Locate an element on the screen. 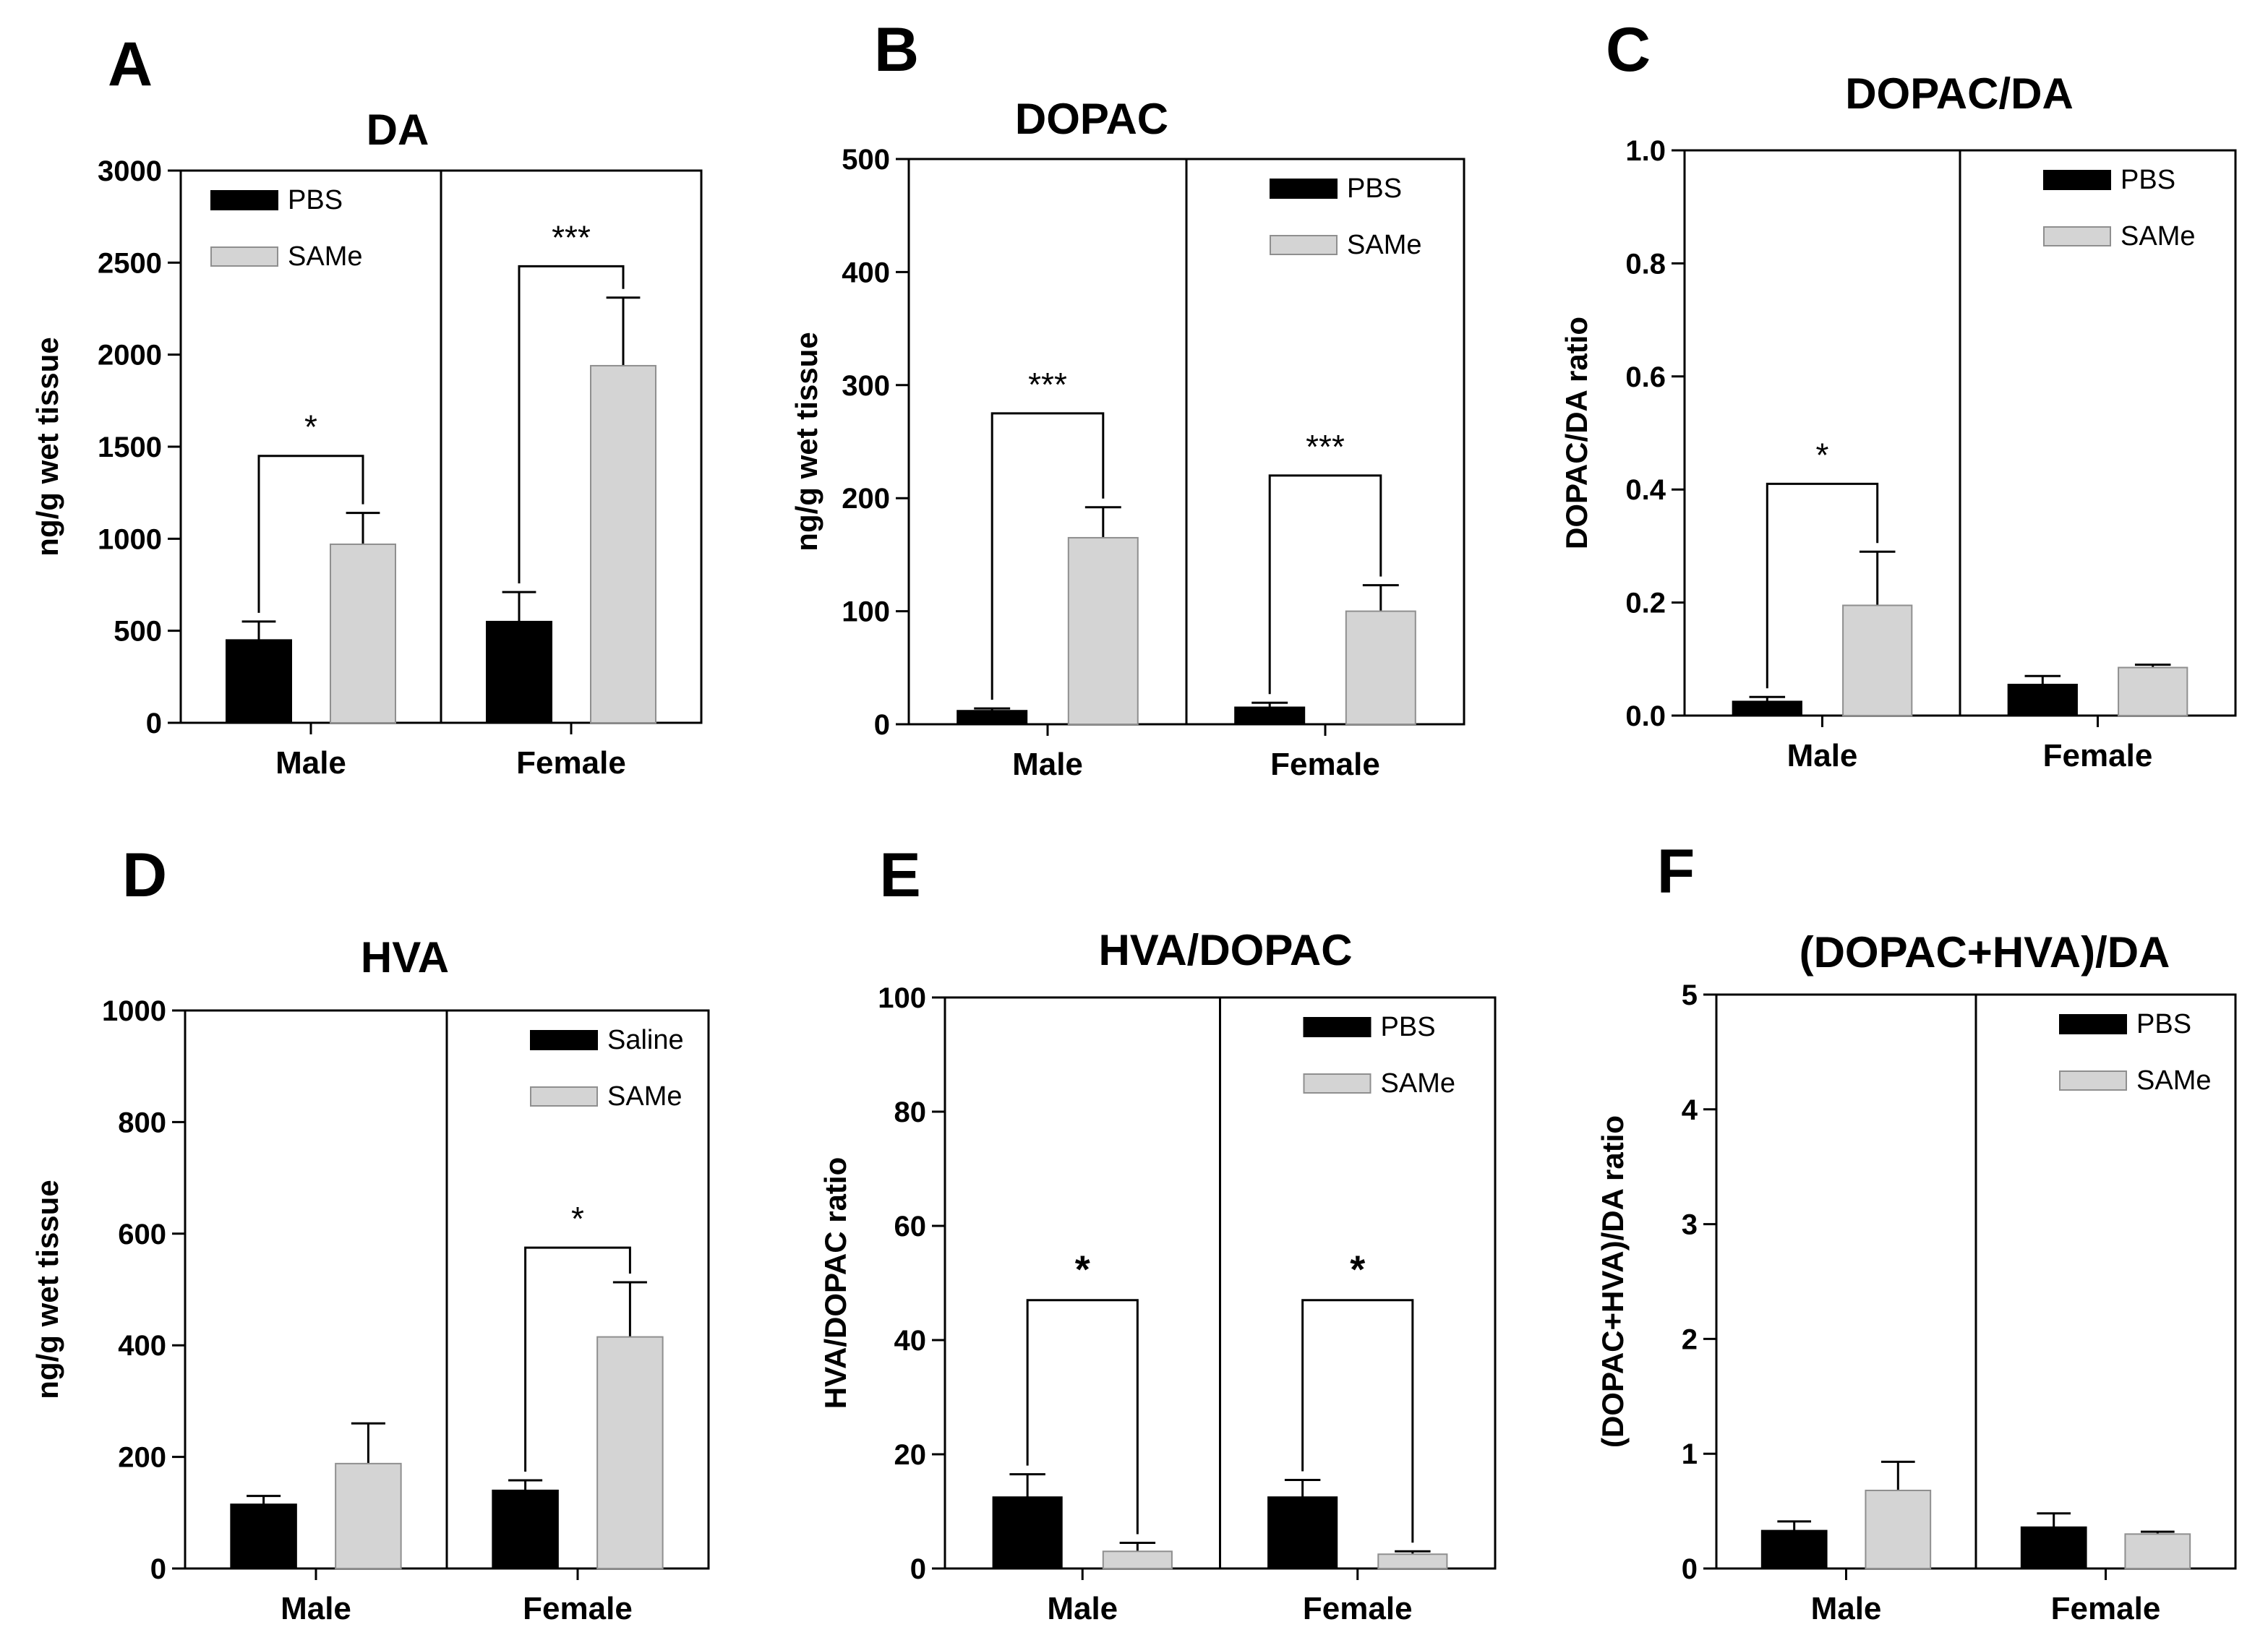 The height and width of the screenshot is (1648, 2268). y-tick-label: 3000 is located at coordinates (130, 171).